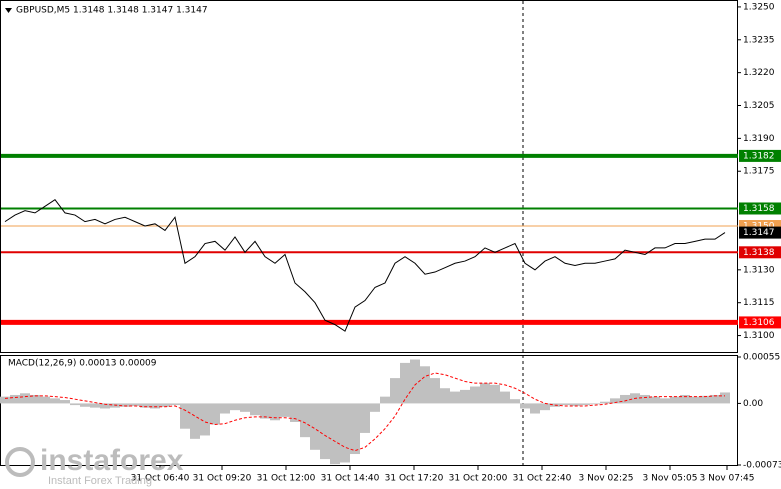 Image resolution: width=781 pixels, height=489 pixels. What do you see at coordinates (606, 479) in the screenshot?
I see `x-tick-label: 3 Nov 02:25` at bounding box center [606, 479].